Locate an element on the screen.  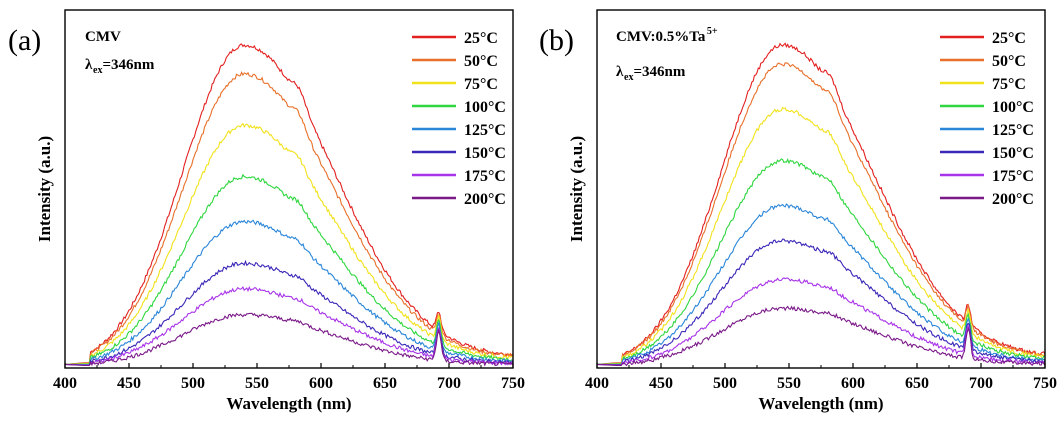
sample-label: CMV:0.5%Ta is located at coordinates (661, 37).